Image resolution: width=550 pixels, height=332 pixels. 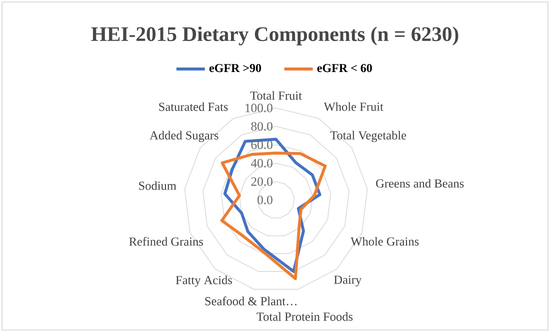 I want to click on y-tick-label: 80.0, so click(x=261, y=126).